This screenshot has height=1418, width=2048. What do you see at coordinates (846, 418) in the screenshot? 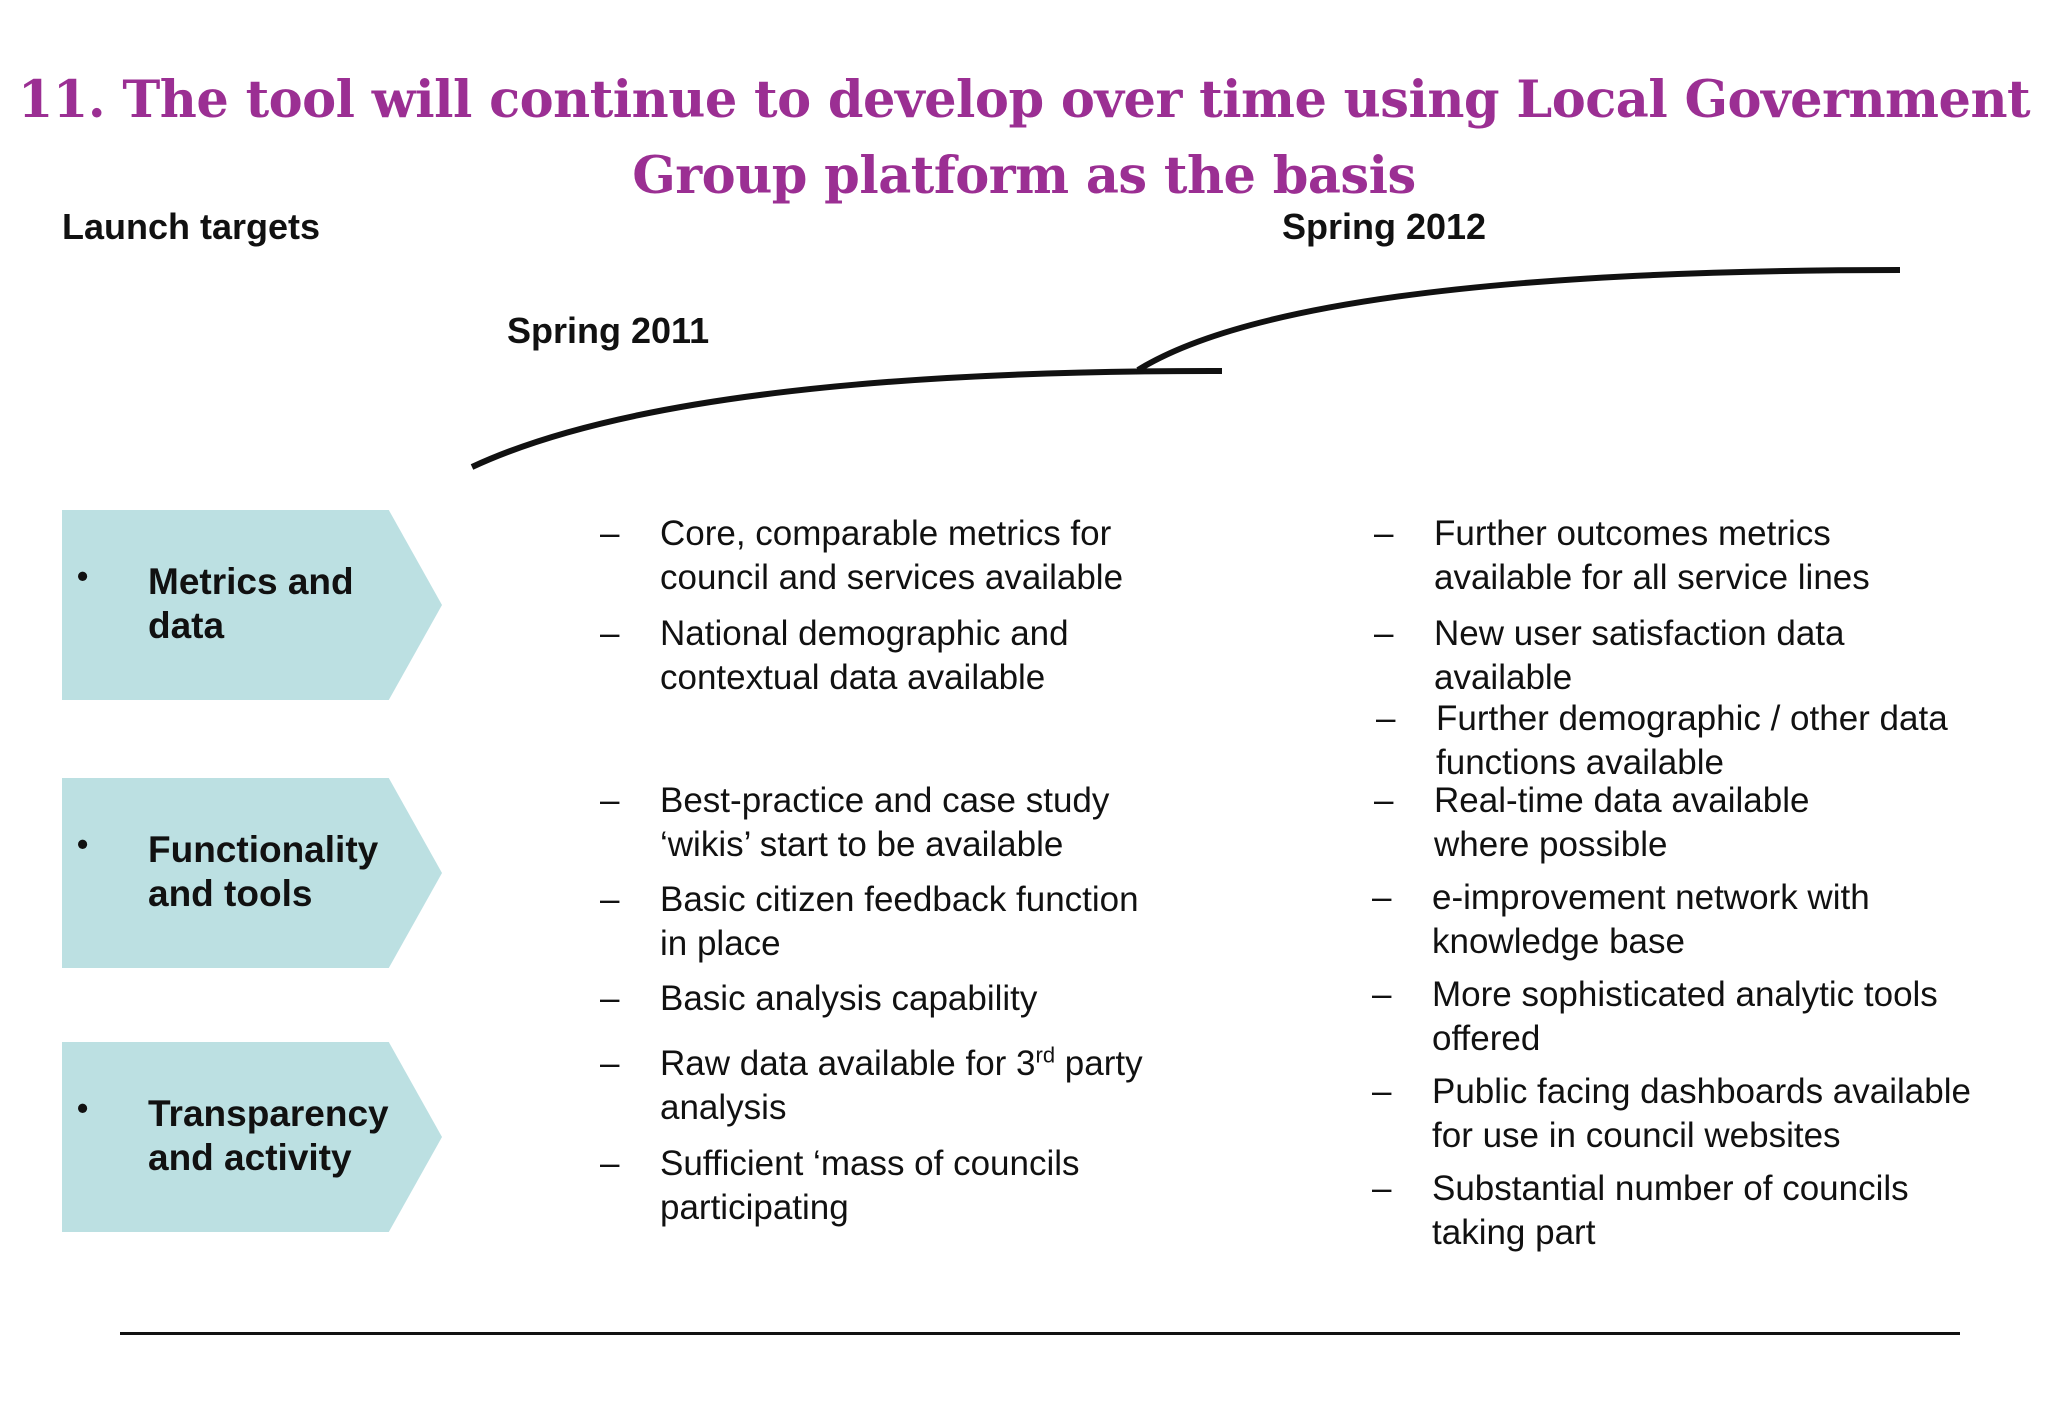
I see `timeline-curve-2011` at bounding box center [846, 418].